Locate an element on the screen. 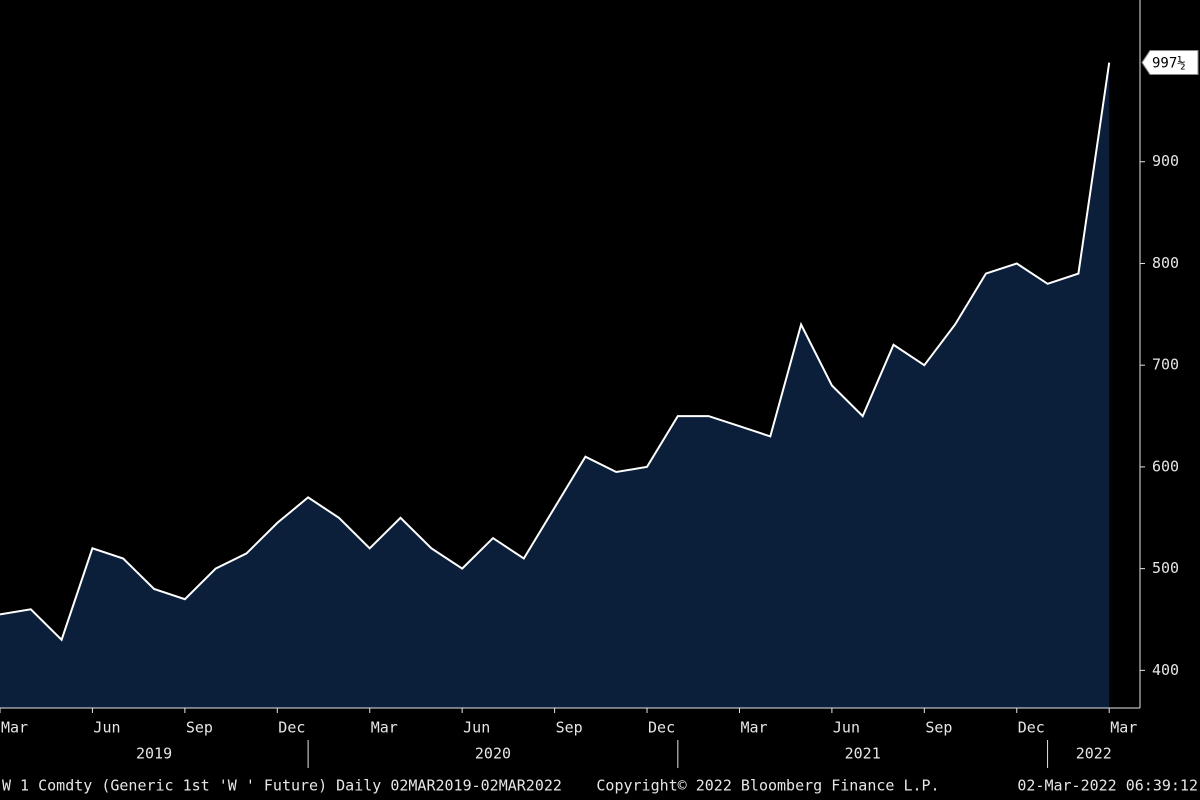 The height and width of the screenshot is (800, 1200). last-price-tag is located at coordinates (1170, 63).